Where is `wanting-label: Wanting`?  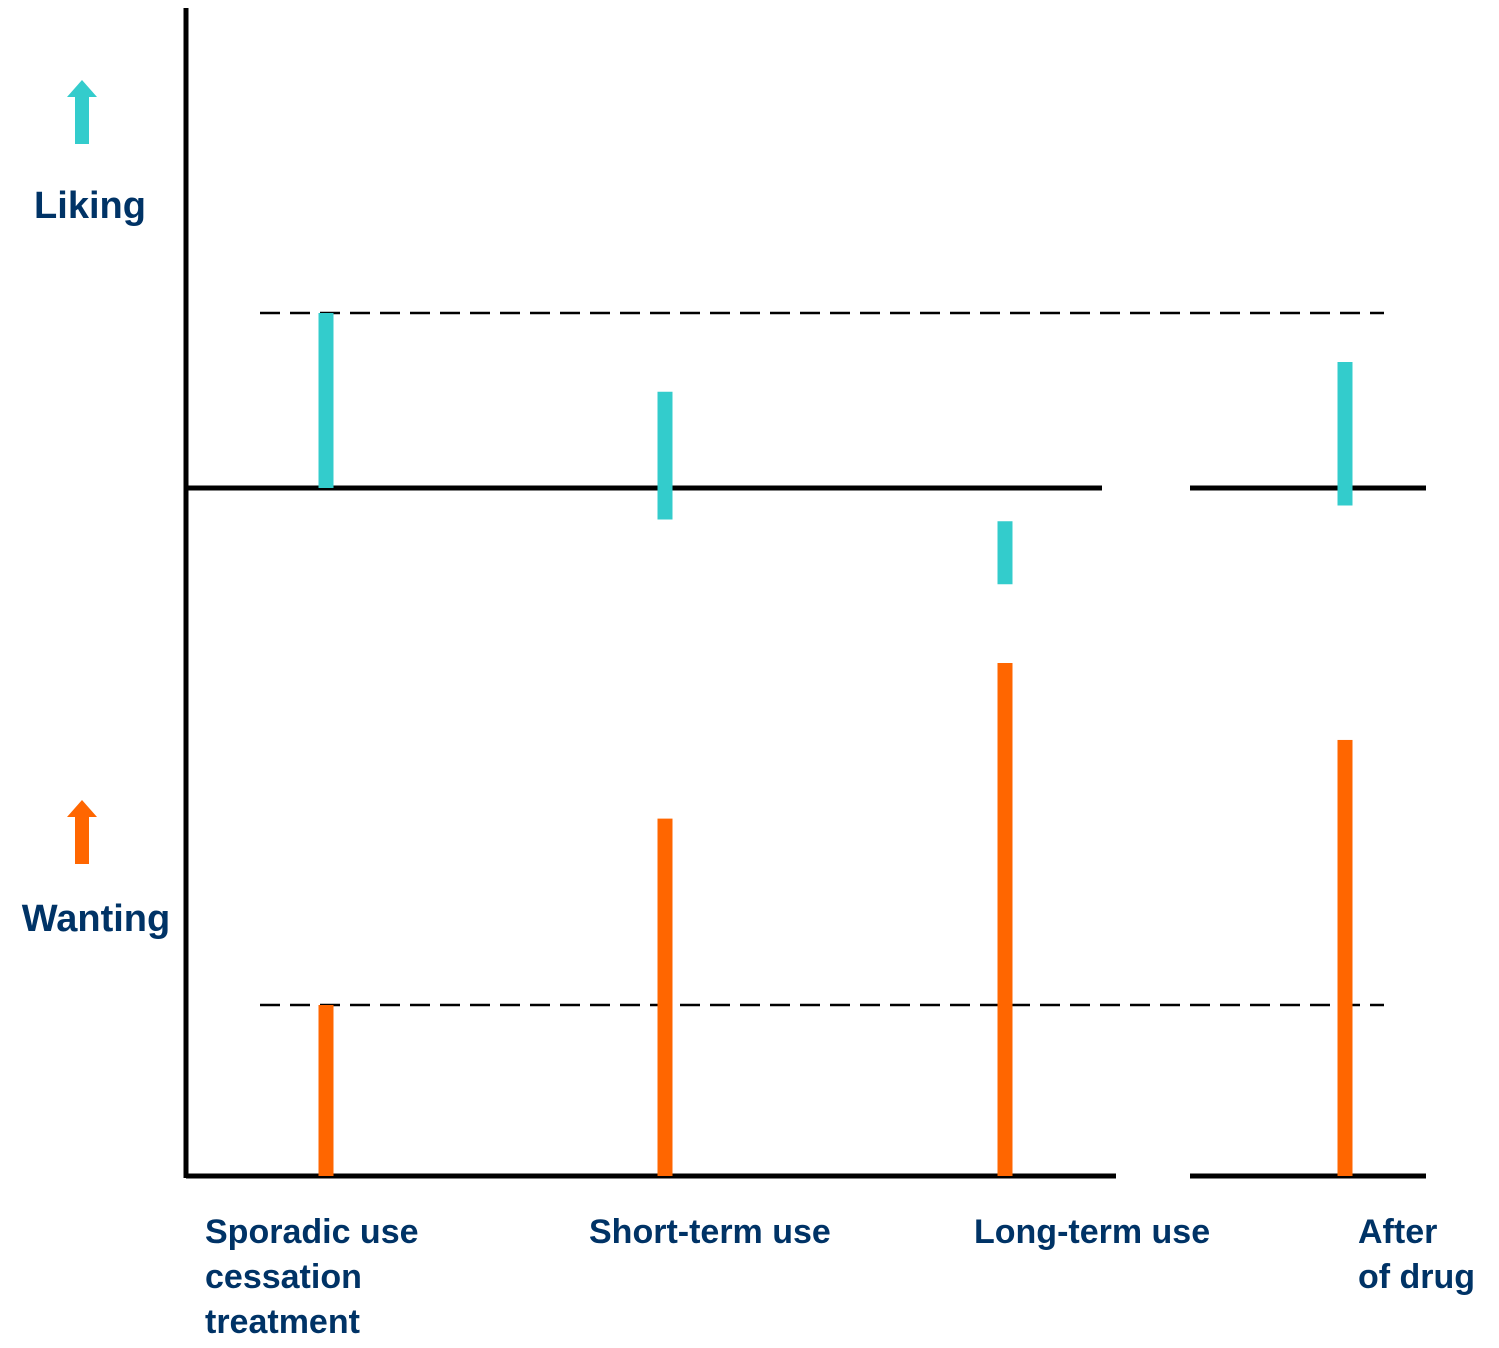 wanting-label: Wanting is located at coordinates (96, 919).